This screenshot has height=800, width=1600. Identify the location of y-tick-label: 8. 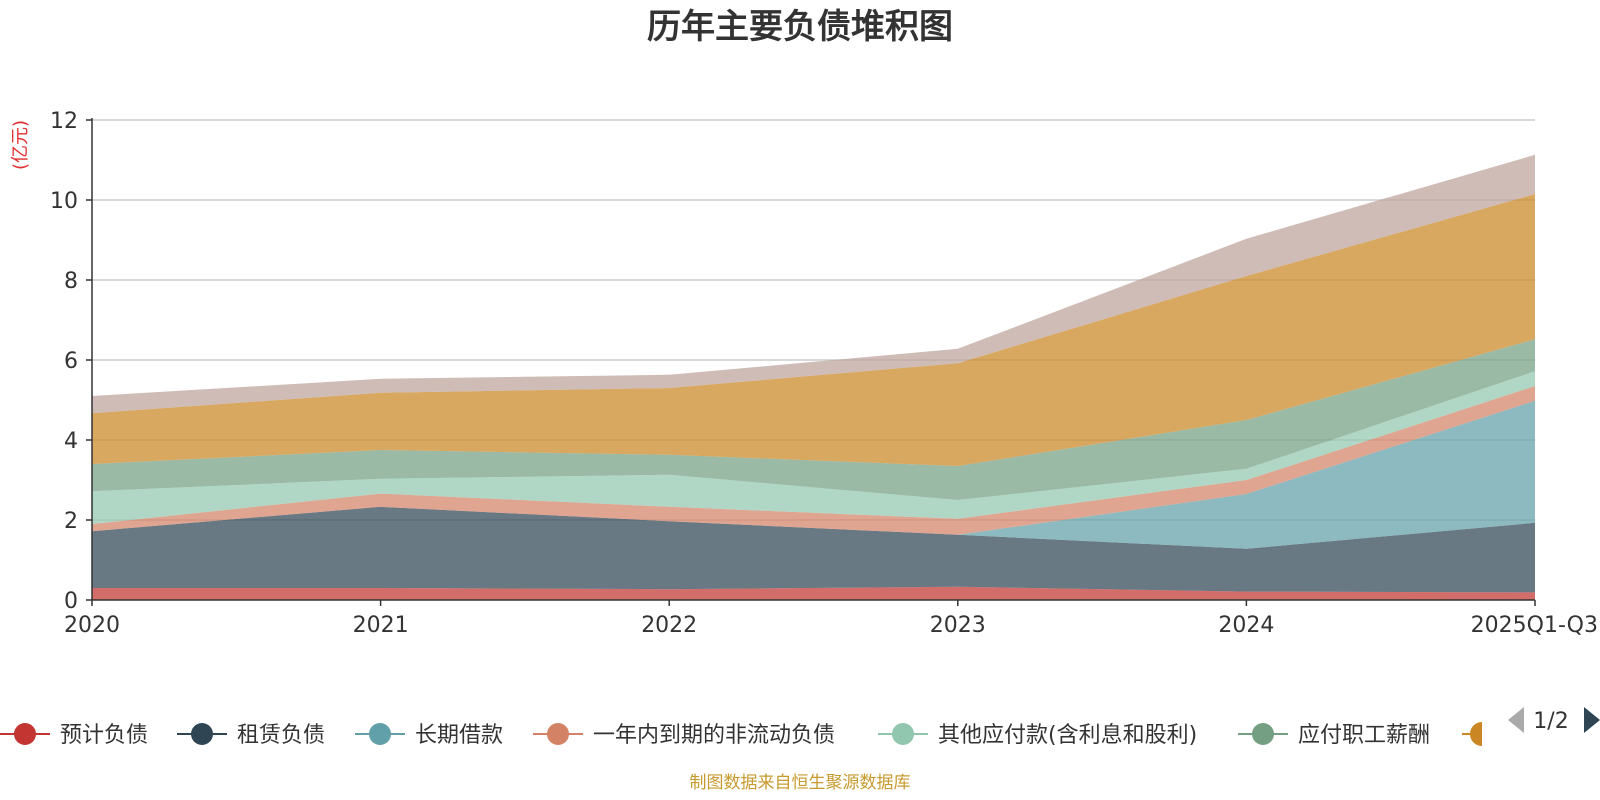
(71, 281).